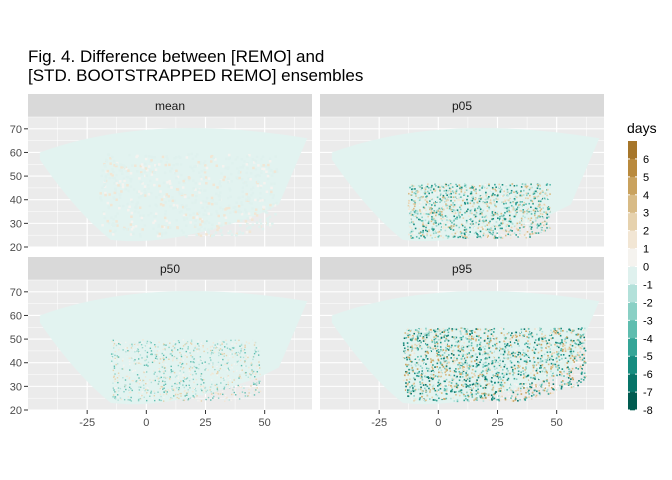  What do you see at coordinates (646, 160) in the screenshot?
I see `legend-label: 6` at bounding box center [646, 160].